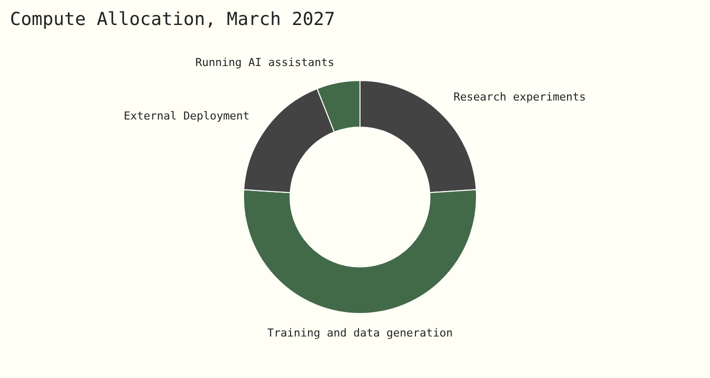  I want to click on slice-label: Running AI assistants, so click(264, 62).